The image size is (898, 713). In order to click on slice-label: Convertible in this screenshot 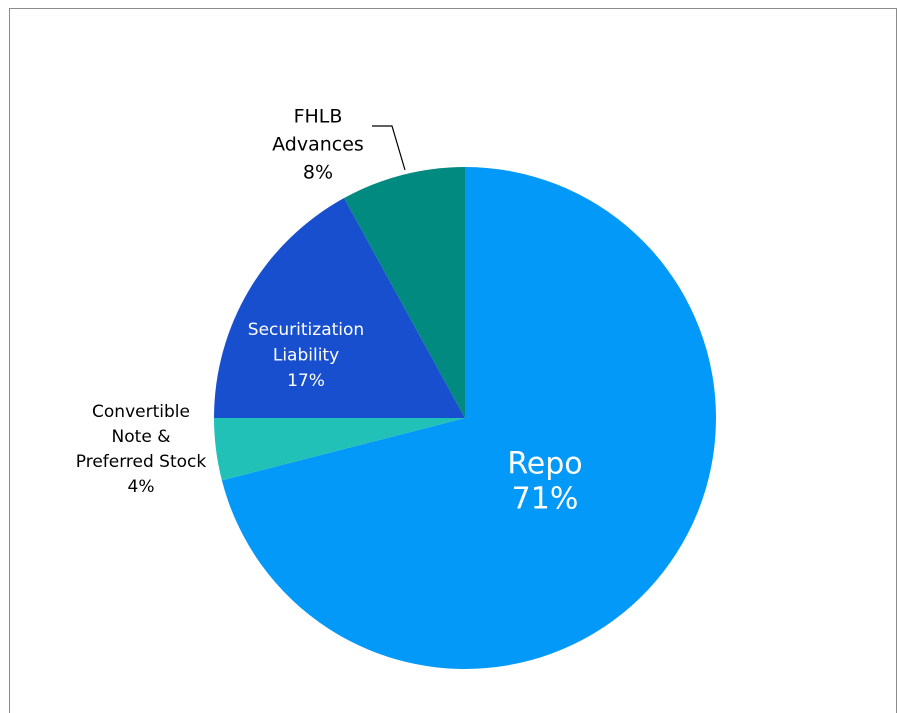, I will do `click(141, 412)`.